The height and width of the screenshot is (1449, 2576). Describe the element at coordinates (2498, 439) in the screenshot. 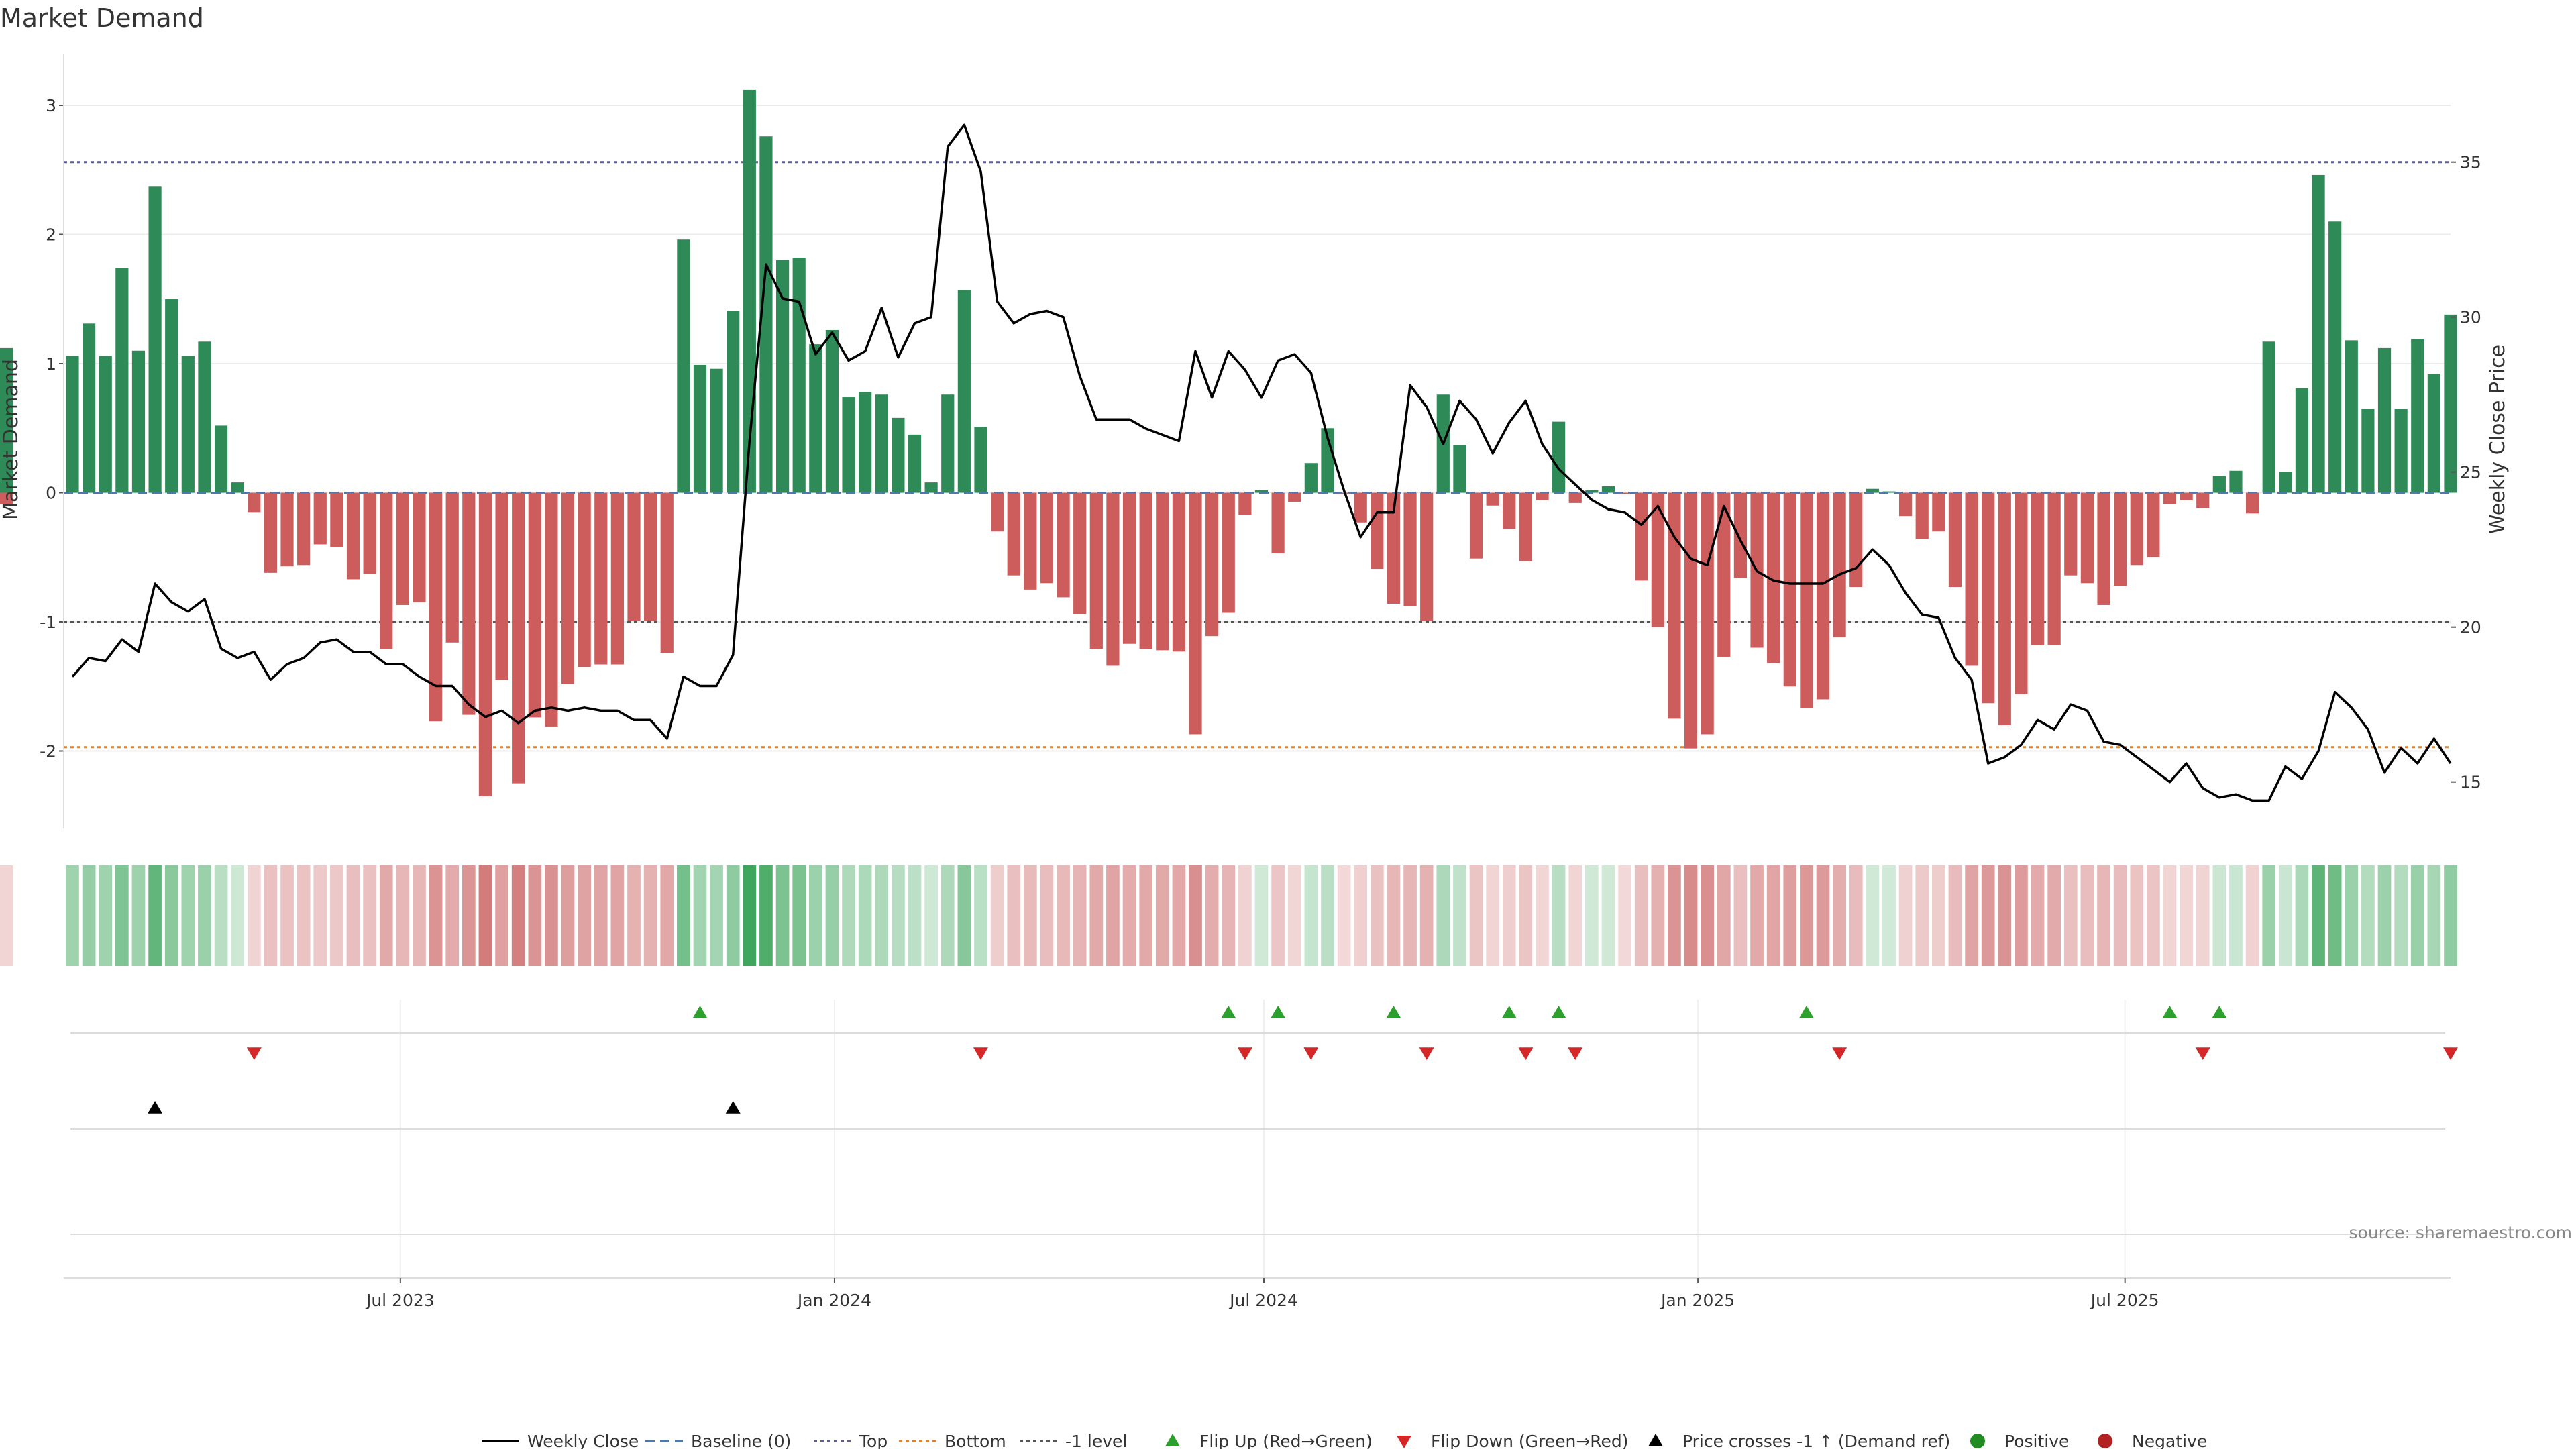

I see `y2-axis-label: Weekly Close Price` at that location.